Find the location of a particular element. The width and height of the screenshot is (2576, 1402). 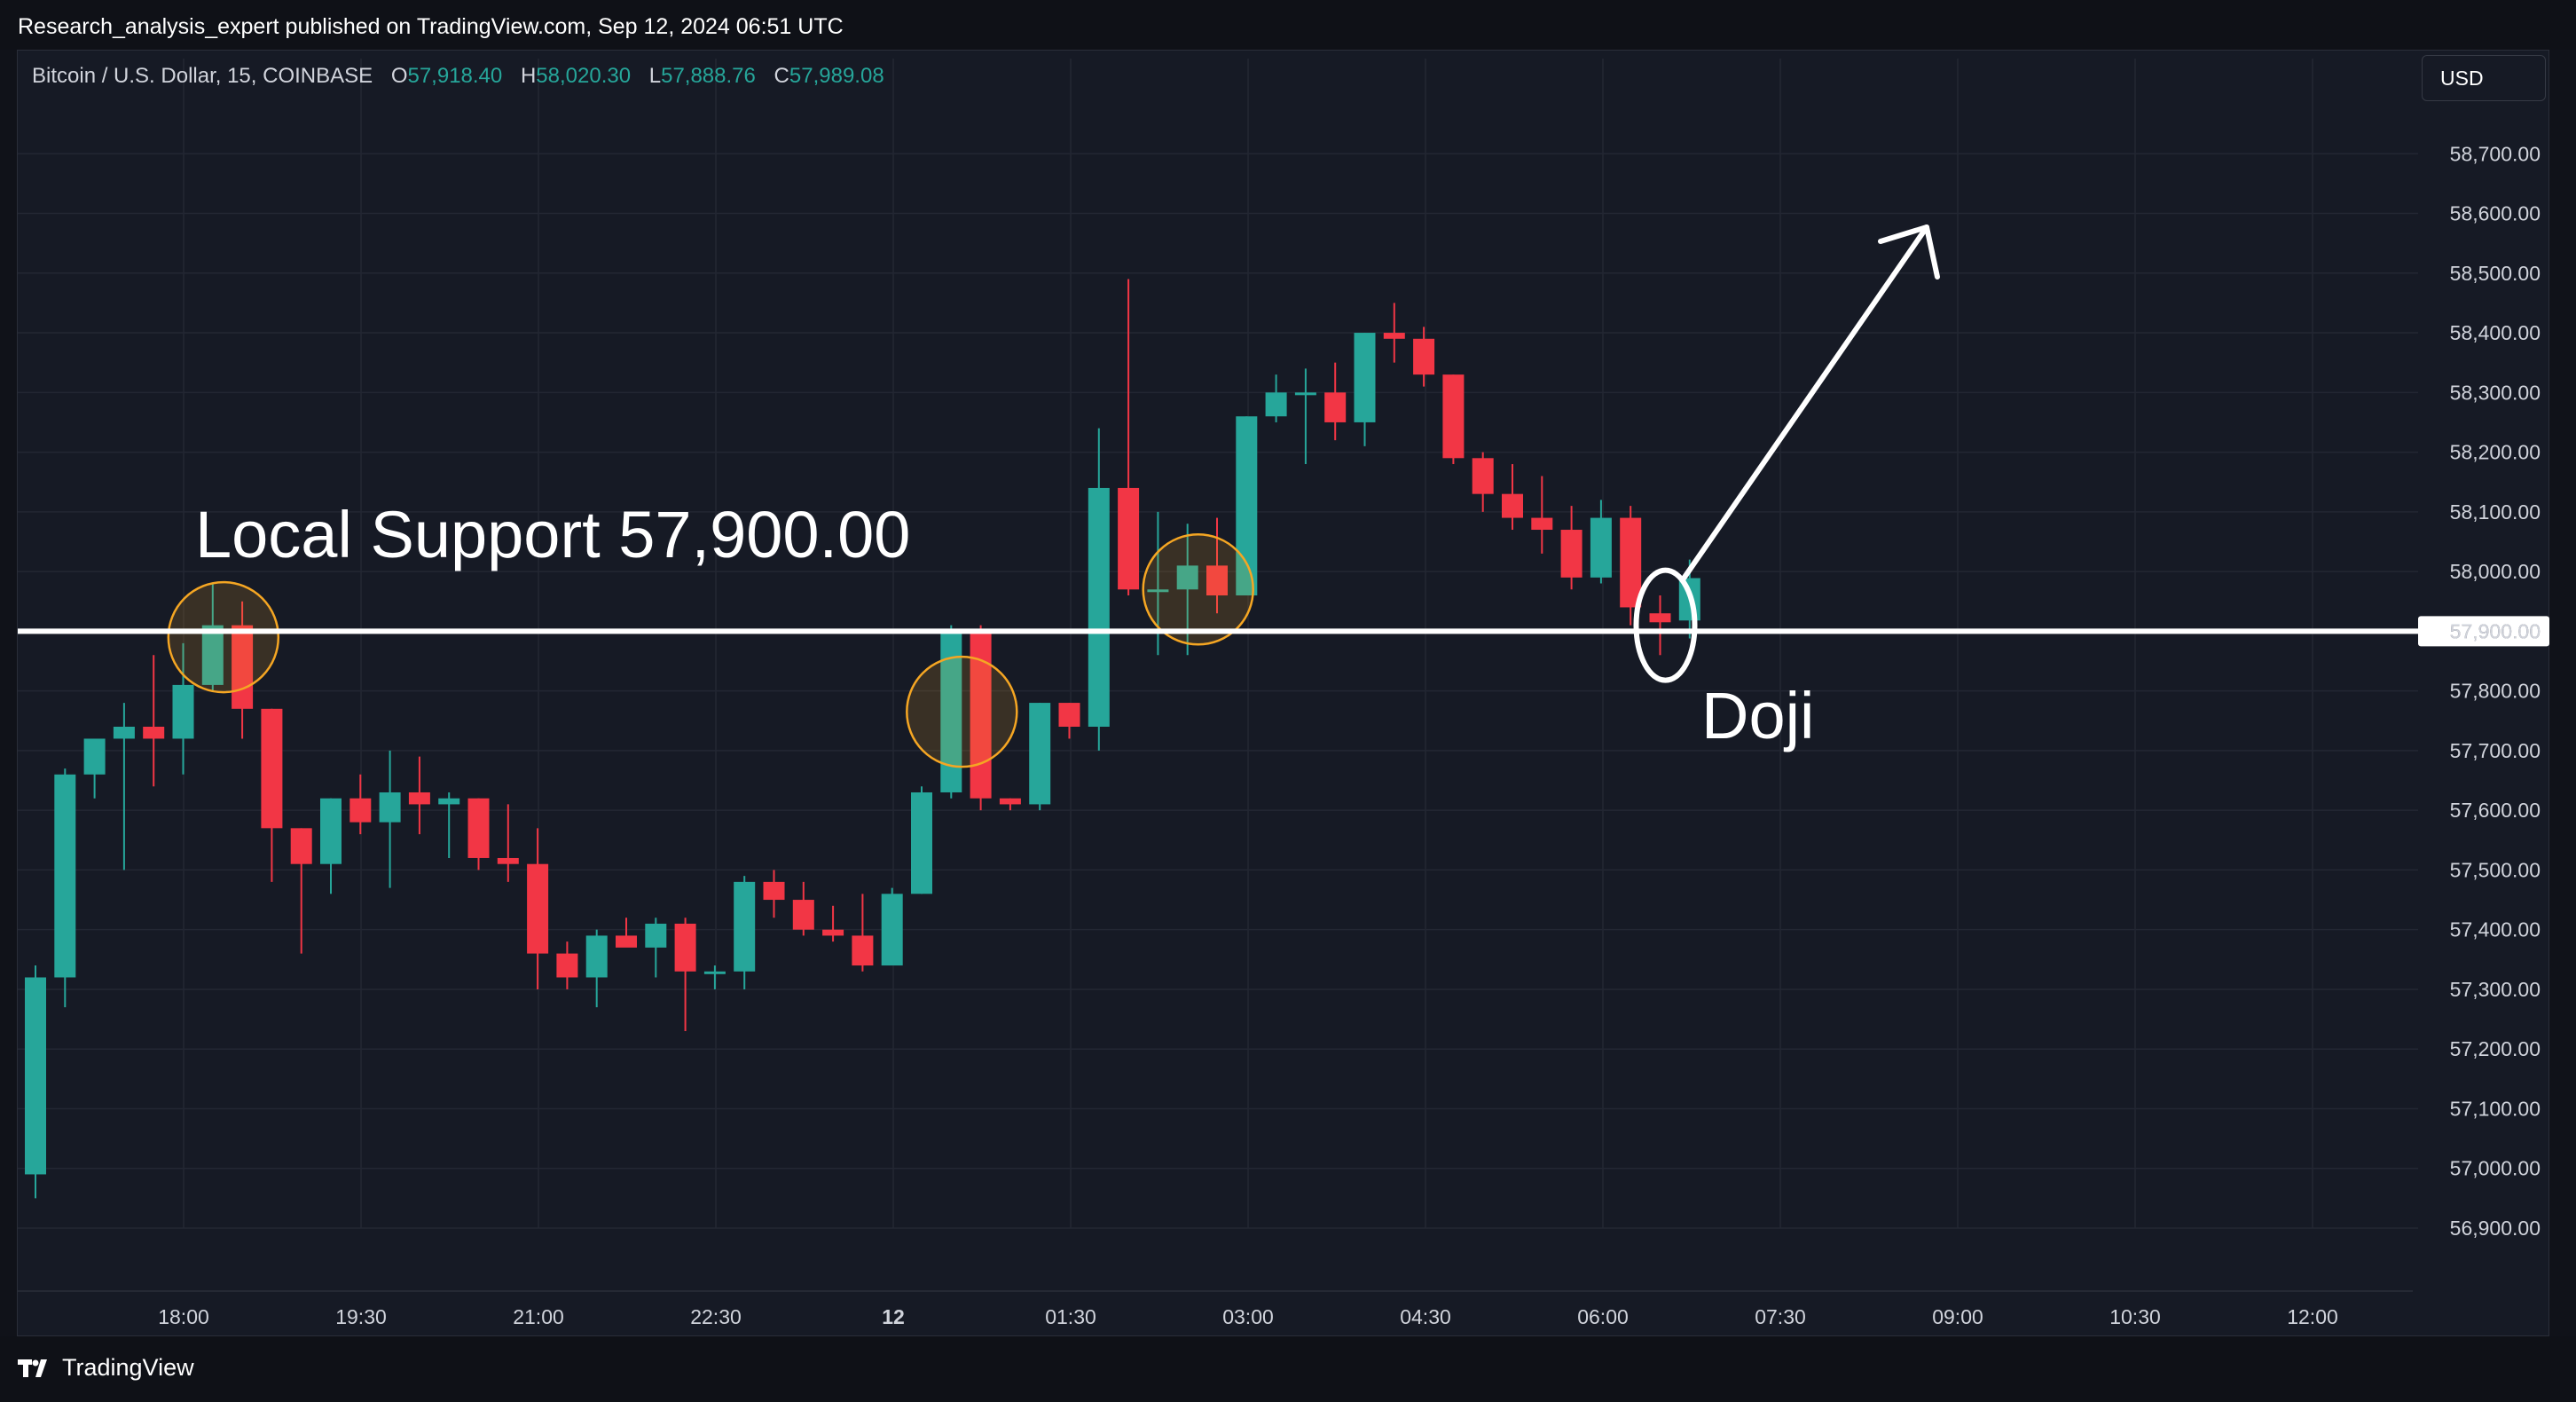

y-tick-label: 58,300.00 is located at coordinates (2495, 392).